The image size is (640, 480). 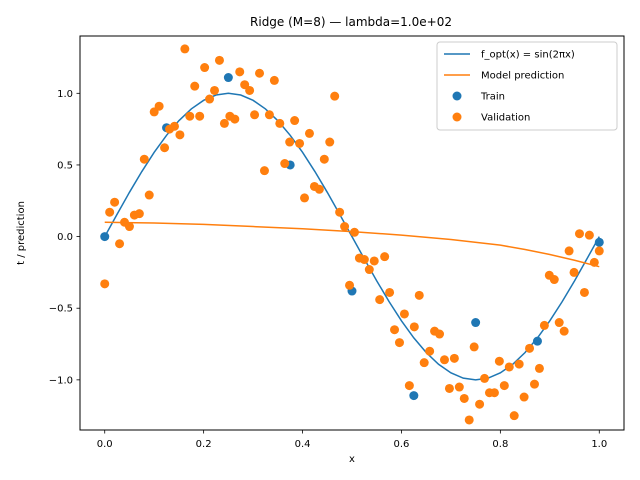 What do you see at coordinates (505, 118) in the screenshot?
I see `legend-entry: Validation` at bounding box center [505, 118].